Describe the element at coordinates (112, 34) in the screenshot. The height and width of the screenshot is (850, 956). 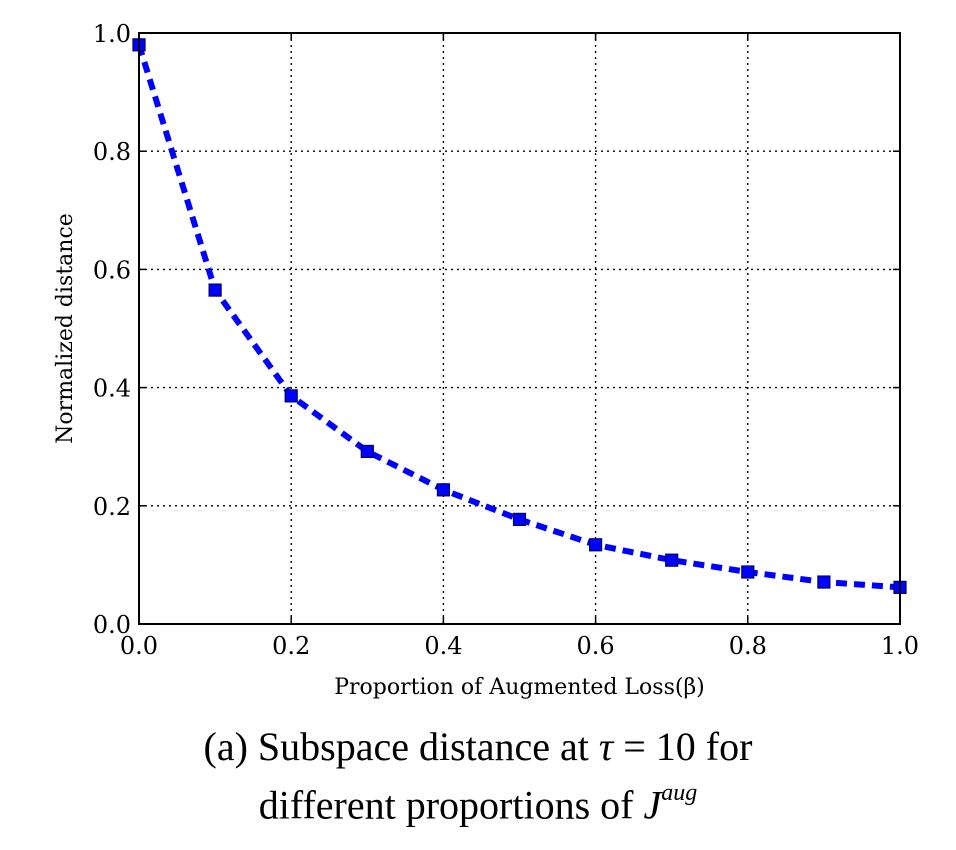
I see `y-tick-label: 1.0` at that location.